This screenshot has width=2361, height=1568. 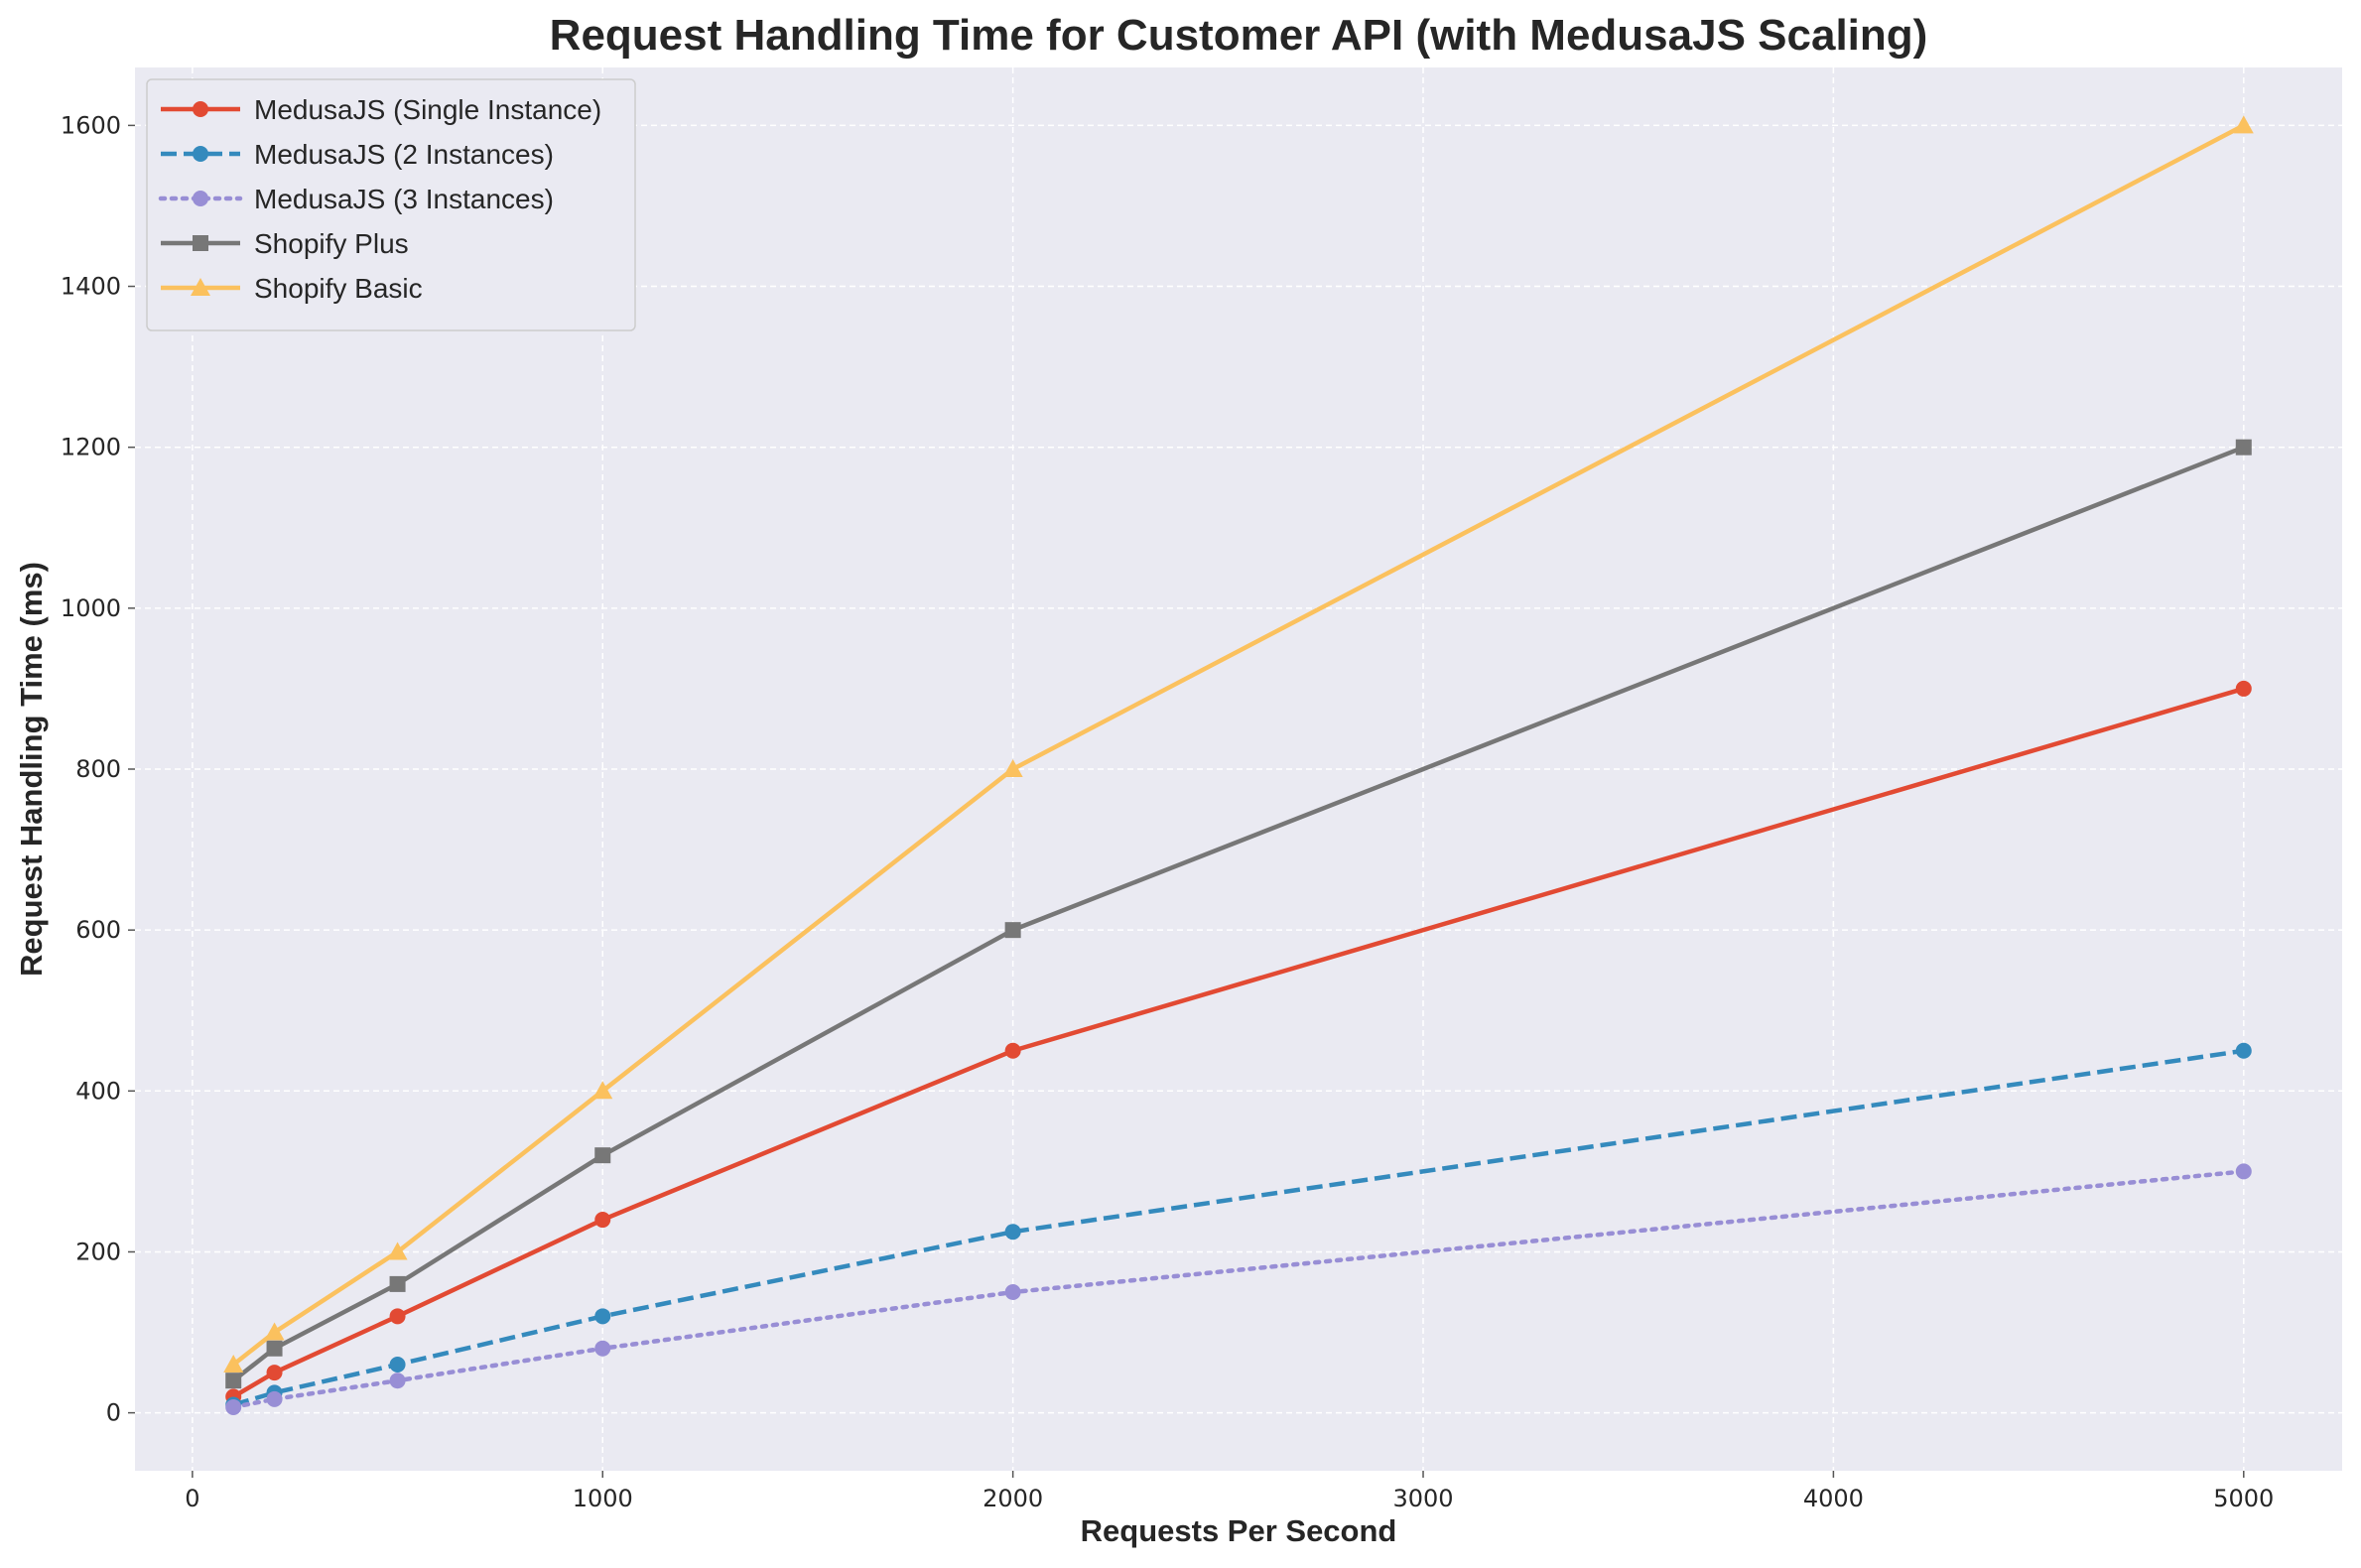 What do you see at coordinates (1238, 1289) in the screenshot?
I see `series-medusajs-3-instances` at bounding box center [1238, 1289].